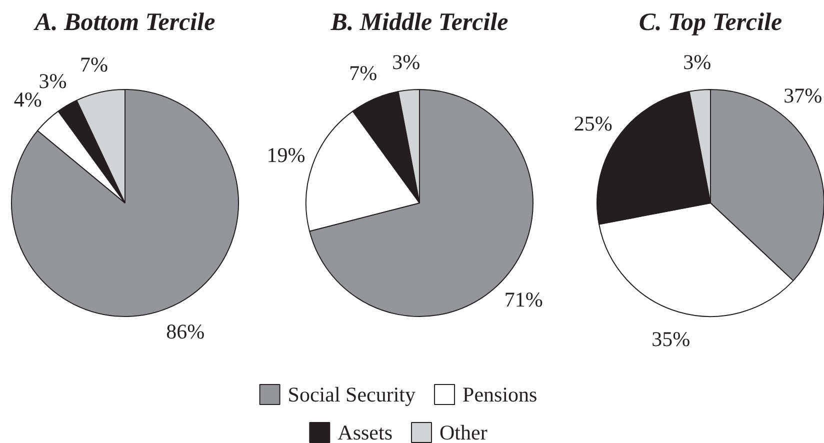 This screenshot has height=443, width=824. I want to click on data-label: 25%, so click(593, 123).